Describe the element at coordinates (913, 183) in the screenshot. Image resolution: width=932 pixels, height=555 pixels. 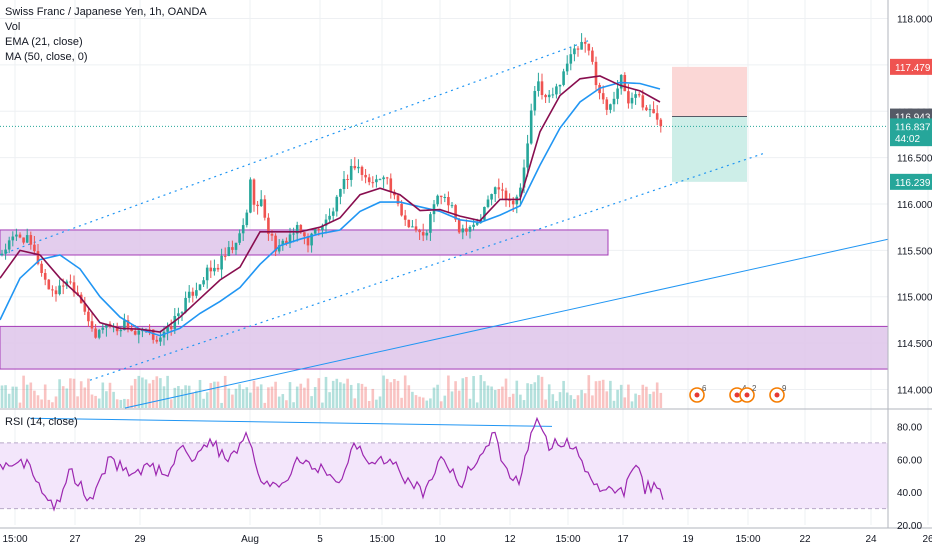
I see `price-badge-label: 116.239` at that location.